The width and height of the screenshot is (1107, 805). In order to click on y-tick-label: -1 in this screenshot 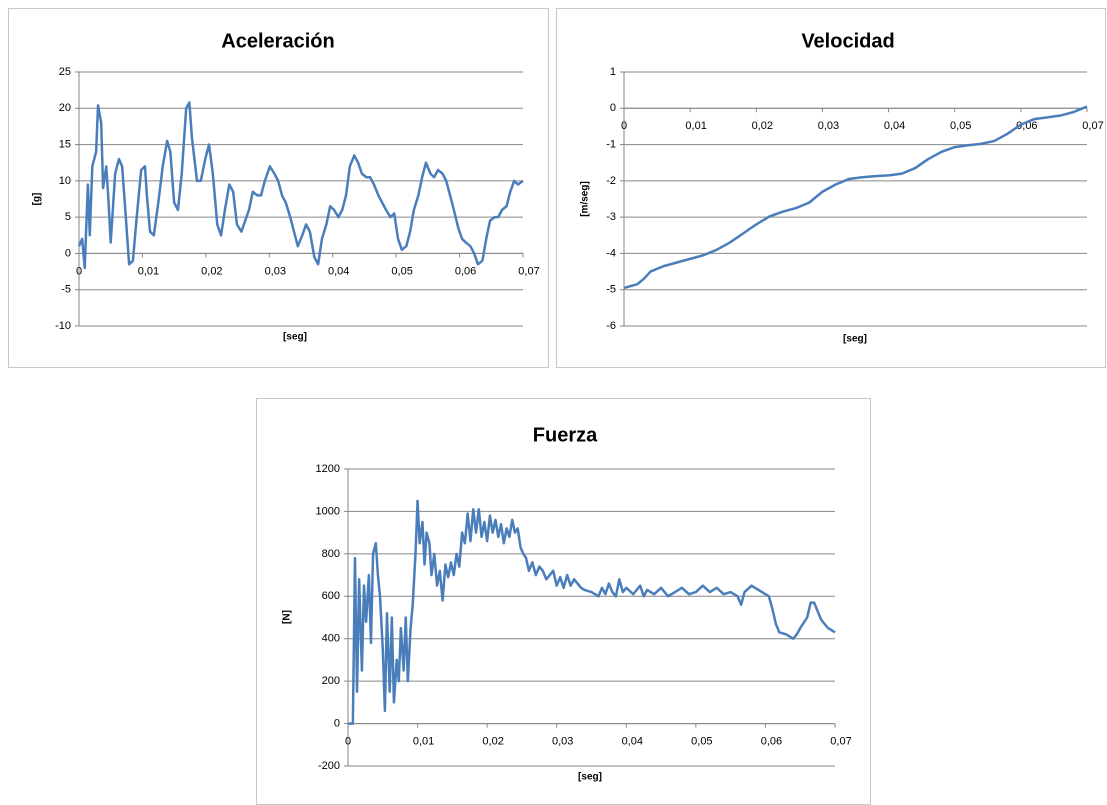, I will do `click(611, 144)`.